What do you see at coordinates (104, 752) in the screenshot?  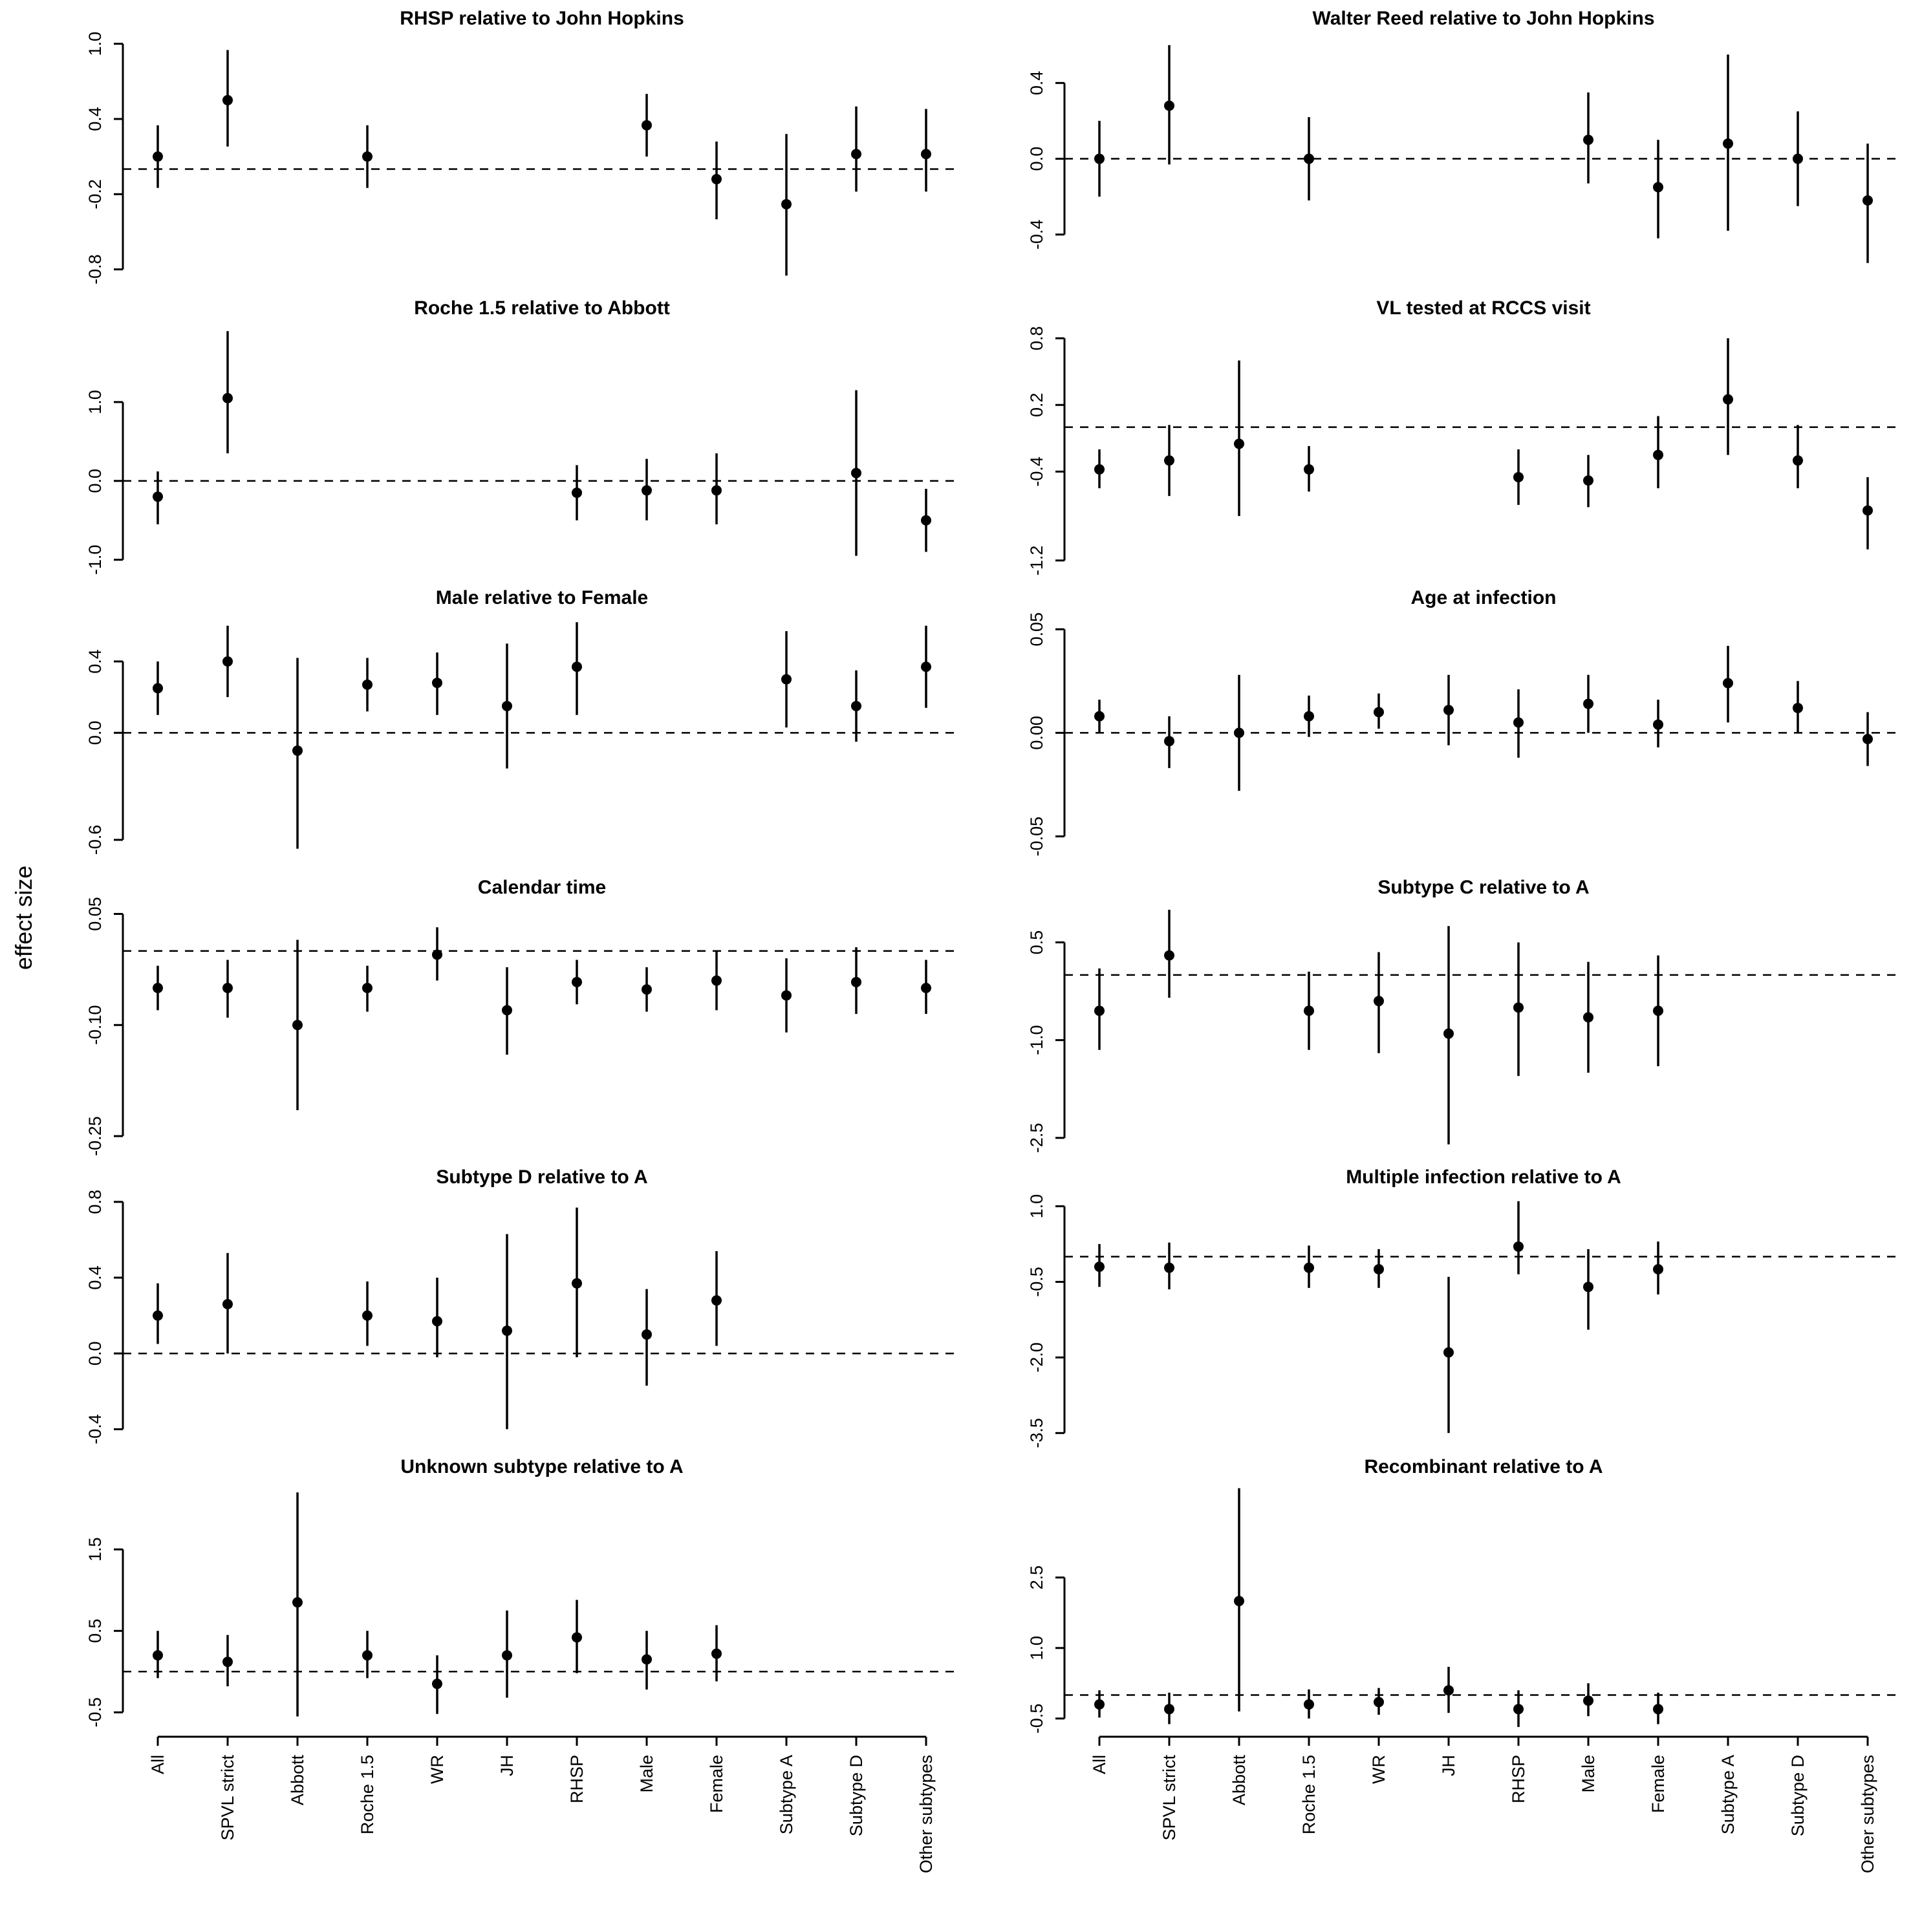 I see `y-axis: -0.6 0.0 0.4` at bounding box center [104, 752].